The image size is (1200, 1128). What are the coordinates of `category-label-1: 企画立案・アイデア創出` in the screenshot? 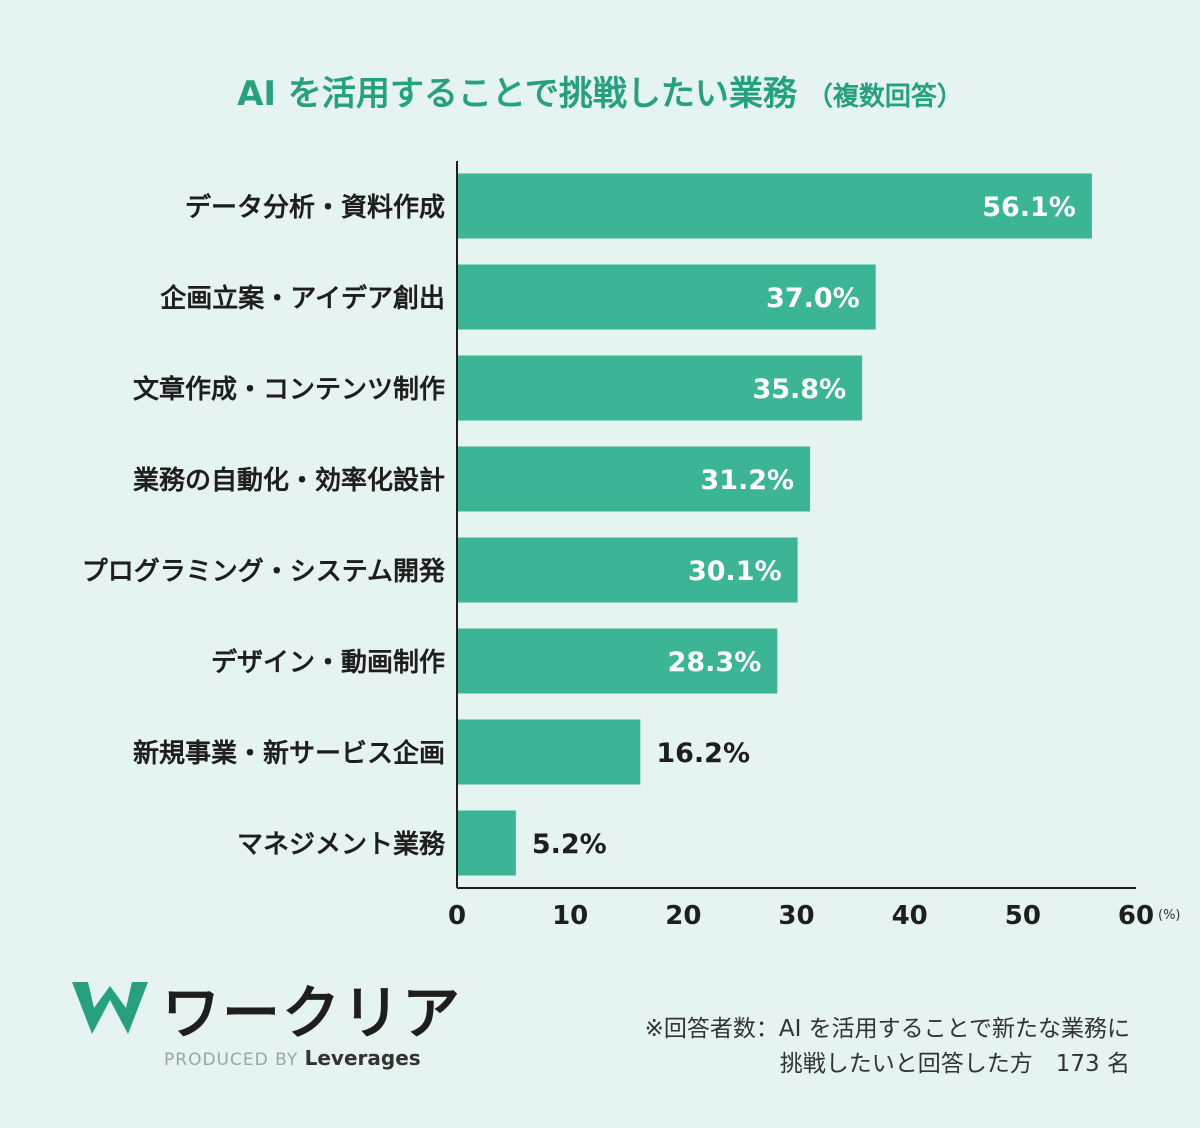 It's located at (302, 298).